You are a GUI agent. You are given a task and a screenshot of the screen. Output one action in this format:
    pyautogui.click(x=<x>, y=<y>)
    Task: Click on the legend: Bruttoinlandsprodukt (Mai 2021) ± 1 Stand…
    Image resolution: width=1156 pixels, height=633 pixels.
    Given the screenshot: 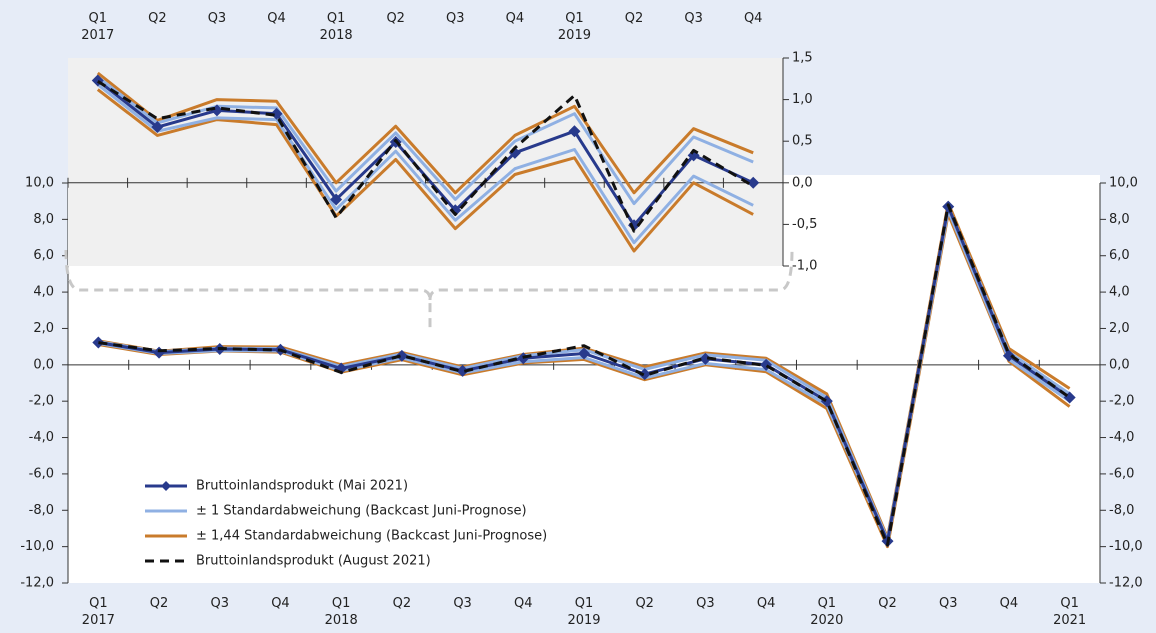 What is the action you would take?
    pyautogui.click(x=346, y=524)
    